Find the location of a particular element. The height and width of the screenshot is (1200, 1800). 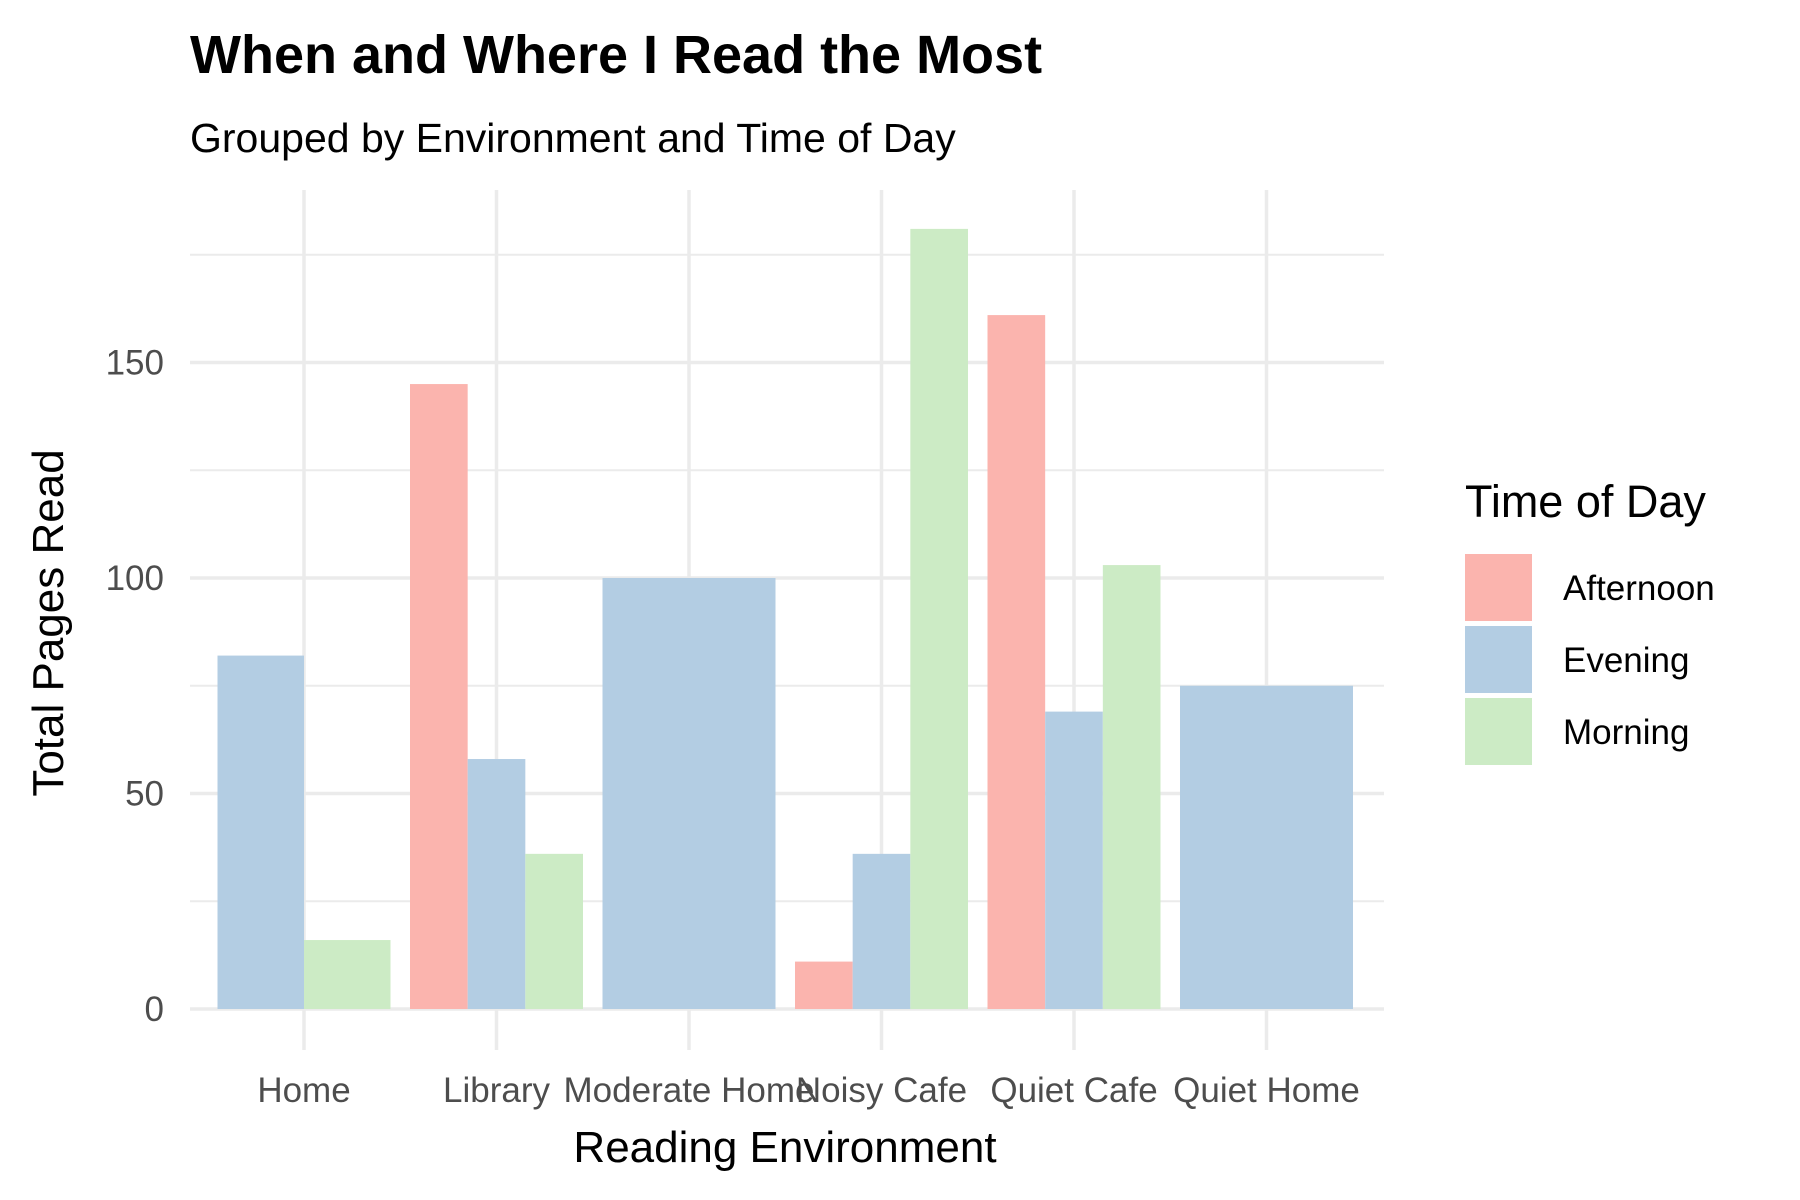

legend-swatch-morning is located at coordinates (1498, 731).